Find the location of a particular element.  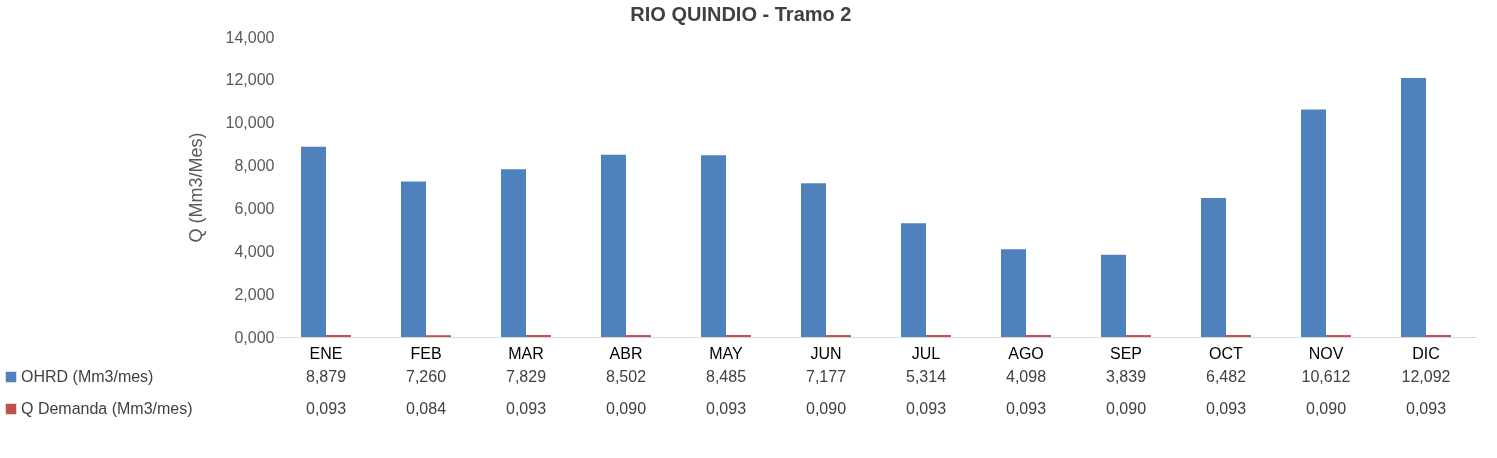

y-tick-label: 2,000 is located at coordinates (254, 294).